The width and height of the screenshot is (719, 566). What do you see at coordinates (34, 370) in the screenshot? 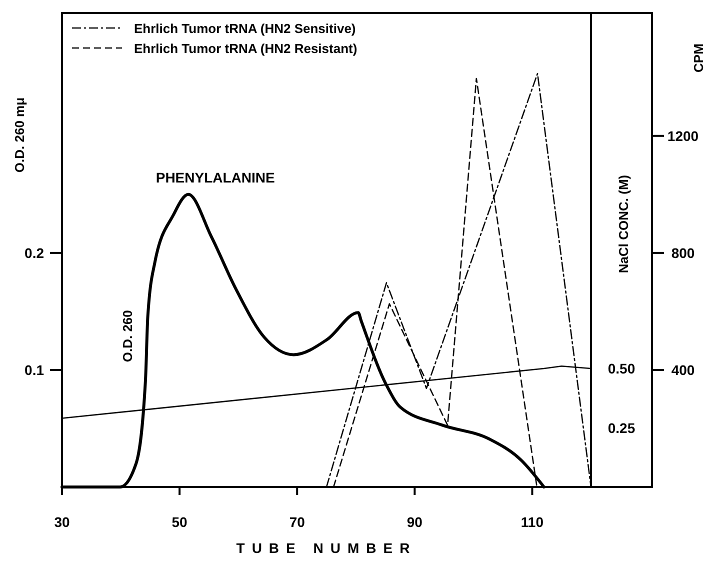
I see `y-tick-label: 0.1` at bounding box center [34, 370].